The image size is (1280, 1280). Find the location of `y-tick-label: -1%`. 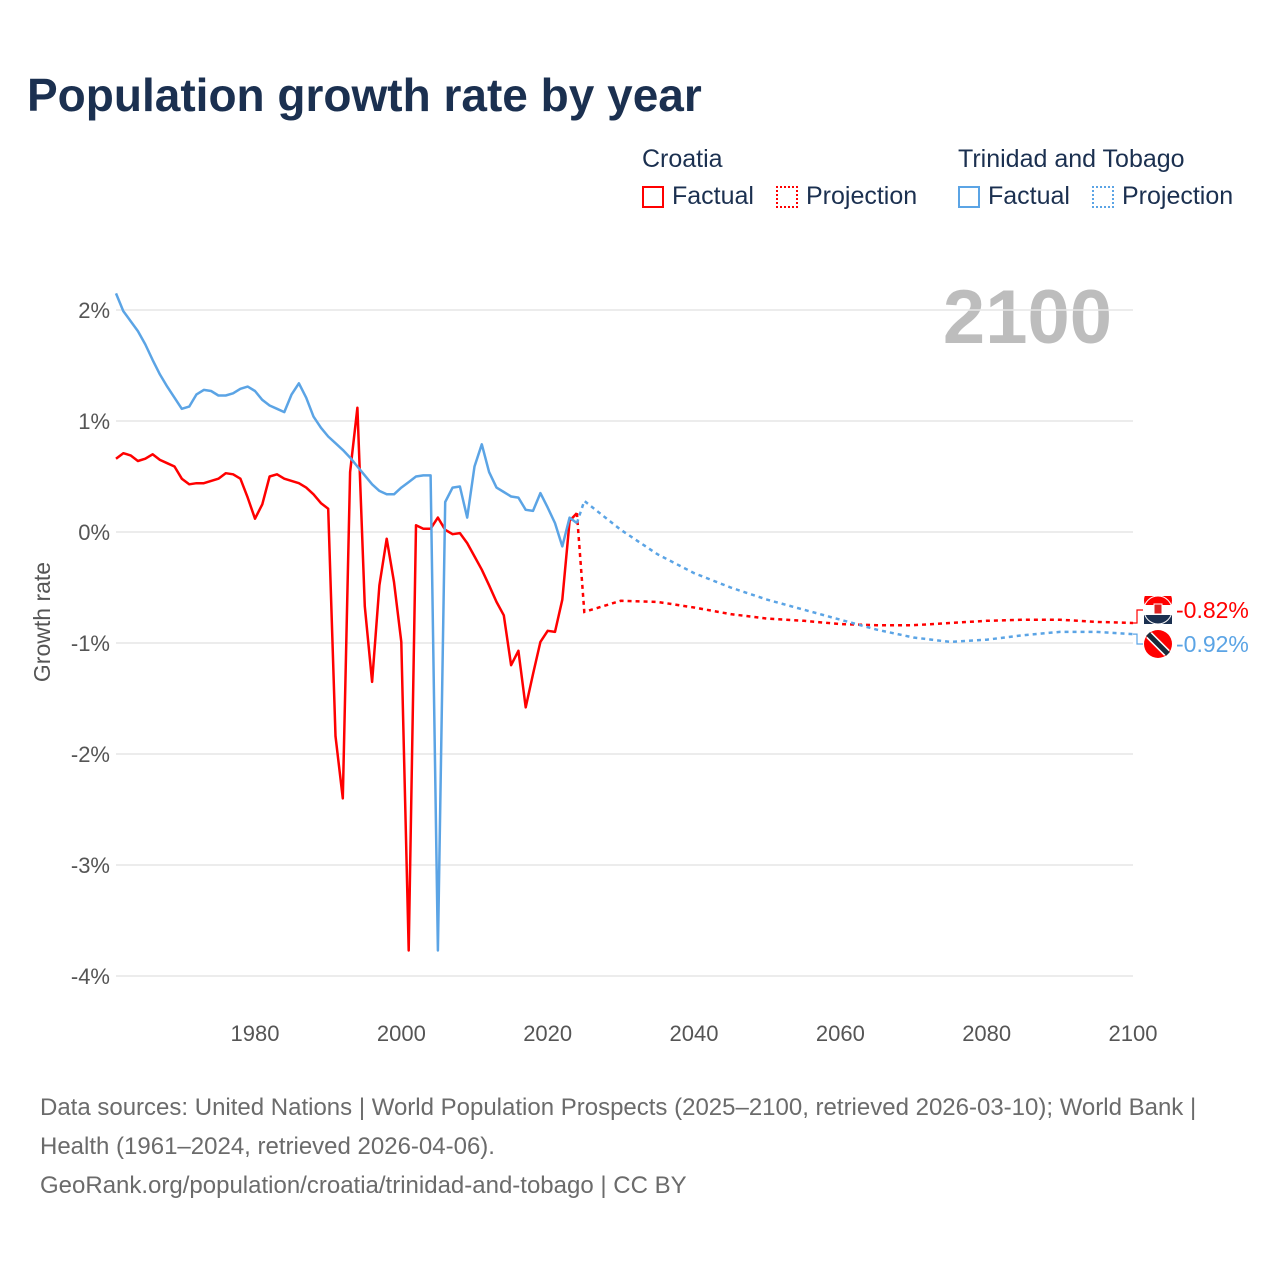

y-tick-label: -1% is located at coordinates (90, 643).